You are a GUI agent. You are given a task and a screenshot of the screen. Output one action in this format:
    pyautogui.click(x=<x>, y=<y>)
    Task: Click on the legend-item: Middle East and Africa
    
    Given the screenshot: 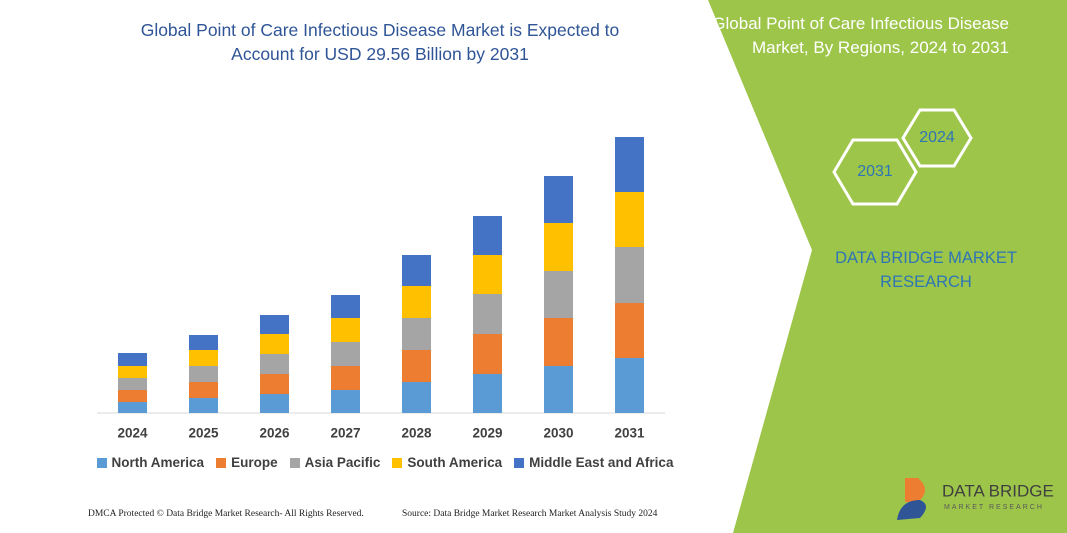 What is the action you would take?
    pyautogui.click(x=593, y=462)
    